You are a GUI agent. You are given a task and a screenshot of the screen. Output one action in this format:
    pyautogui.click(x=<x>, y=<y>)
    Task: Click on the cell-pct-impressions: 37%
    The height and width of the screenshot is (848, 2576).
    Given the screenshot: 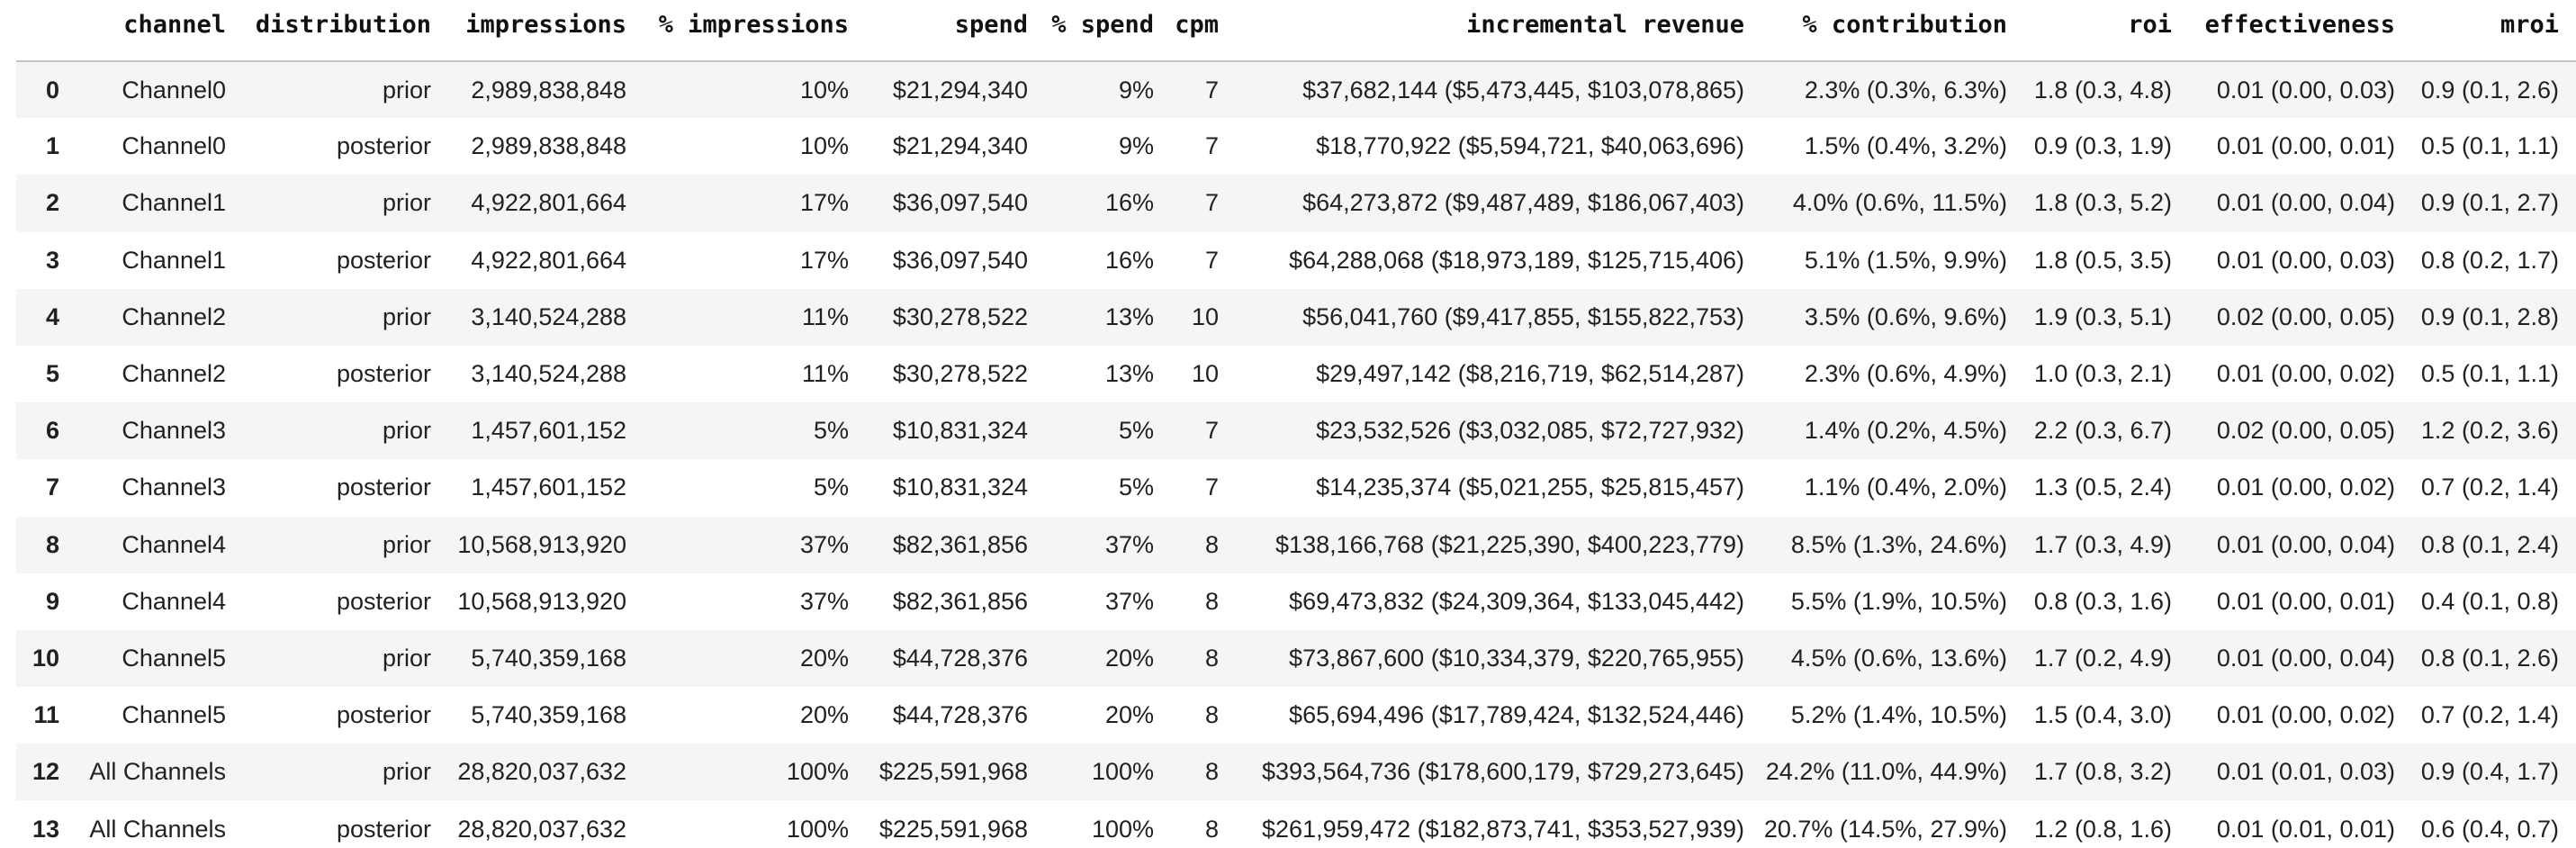 What is the action you would take?
    pyautogui.click(x=824, y=544)
    